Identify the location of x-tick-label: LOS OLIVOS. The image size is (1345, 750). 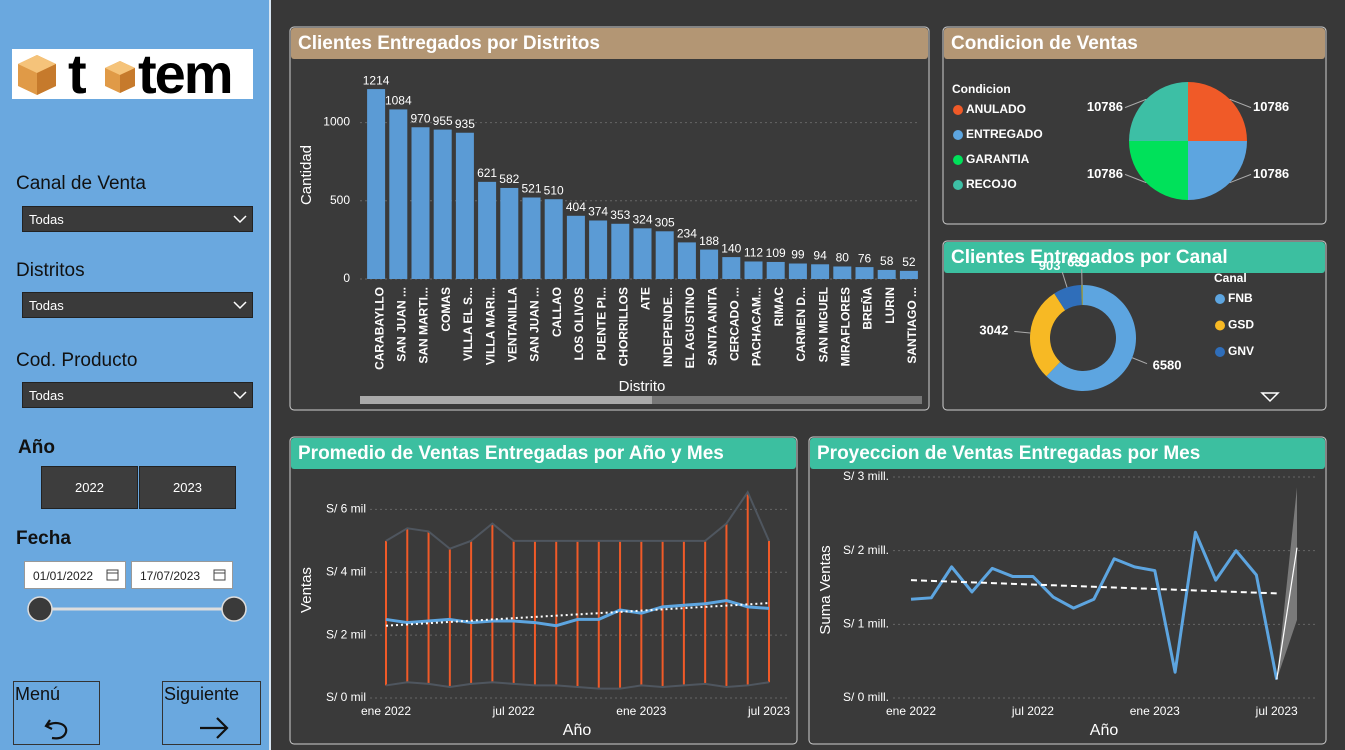
(579, 323).